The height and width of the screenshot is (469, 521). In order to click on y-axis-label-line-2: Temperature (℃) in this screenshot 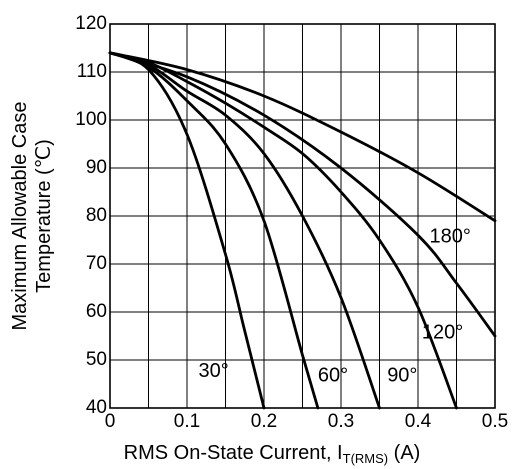, I will do `click(44, 216)`.